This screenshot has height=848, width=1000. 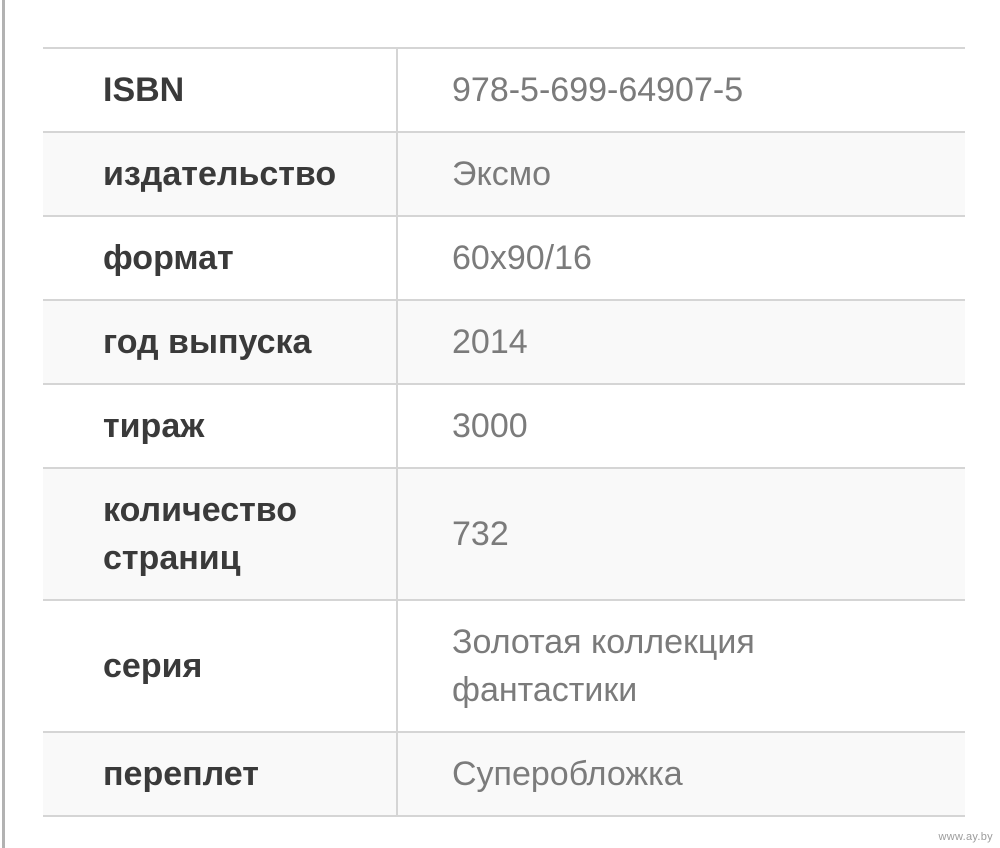 I want to click on row-label: серия, so click(x=220, y=666).